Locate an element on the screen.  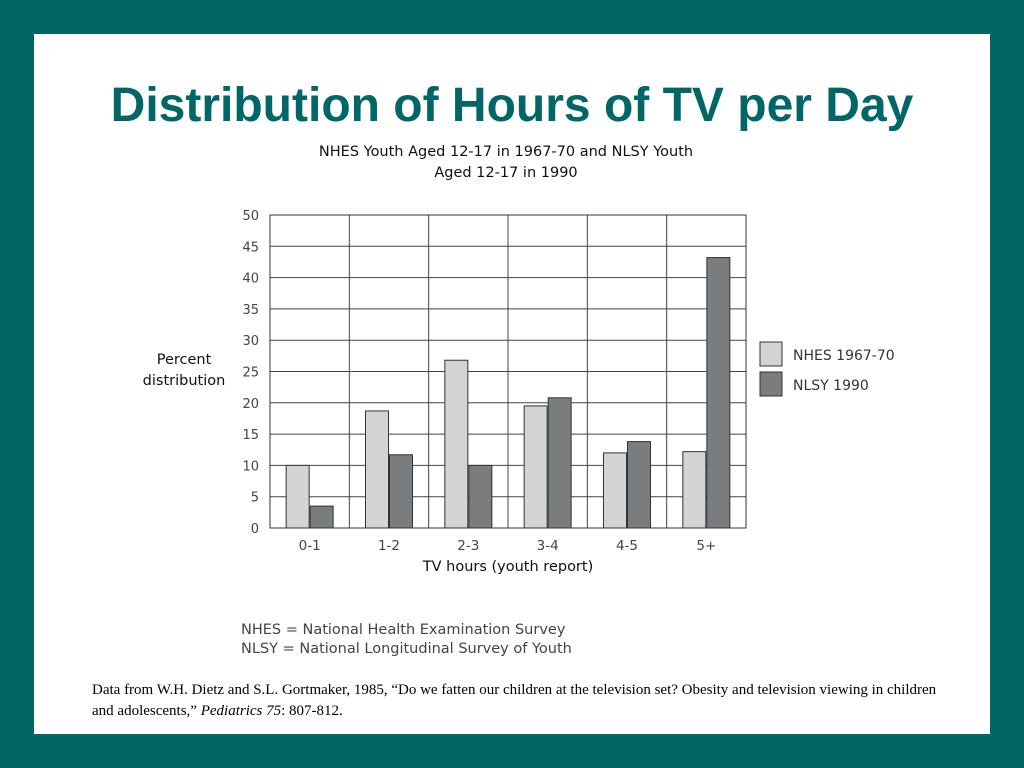
y-tick-label-4: 20 is located at coordinates (250, 404).